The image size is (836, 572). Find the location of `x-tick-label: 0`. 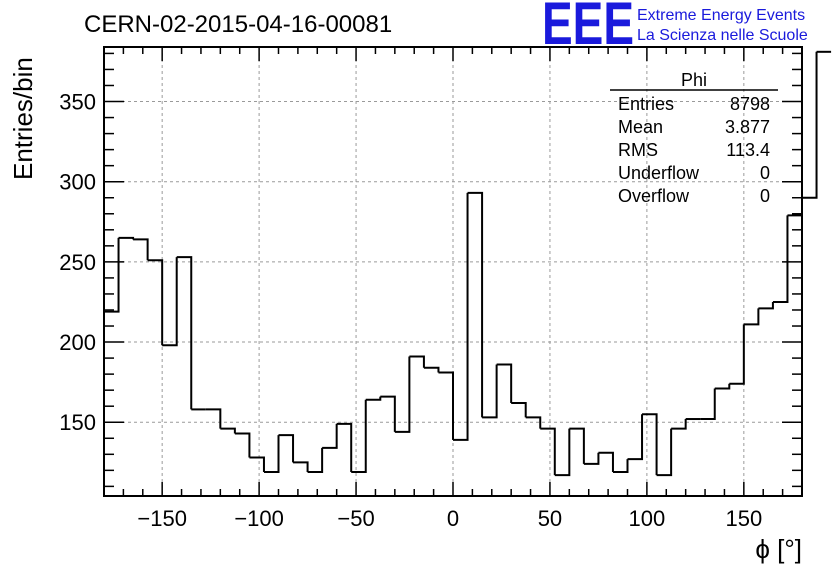

x-tick-label: 0 is located at coordinates (453, 518).